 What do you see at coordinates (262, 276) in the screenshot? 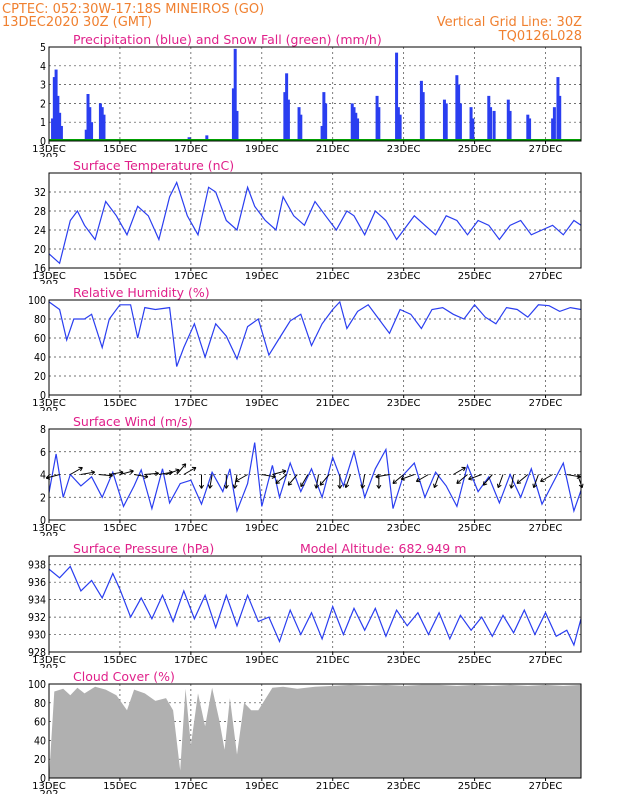
I see `x-tick-label: 19DEC` at bounding box center [262, 276].